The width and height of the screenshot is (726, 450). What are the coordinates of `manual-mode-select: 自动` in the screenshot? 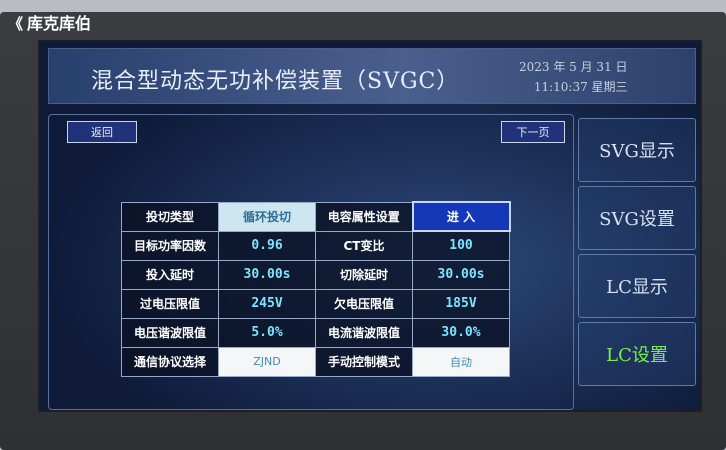 It's located at (461, 361).